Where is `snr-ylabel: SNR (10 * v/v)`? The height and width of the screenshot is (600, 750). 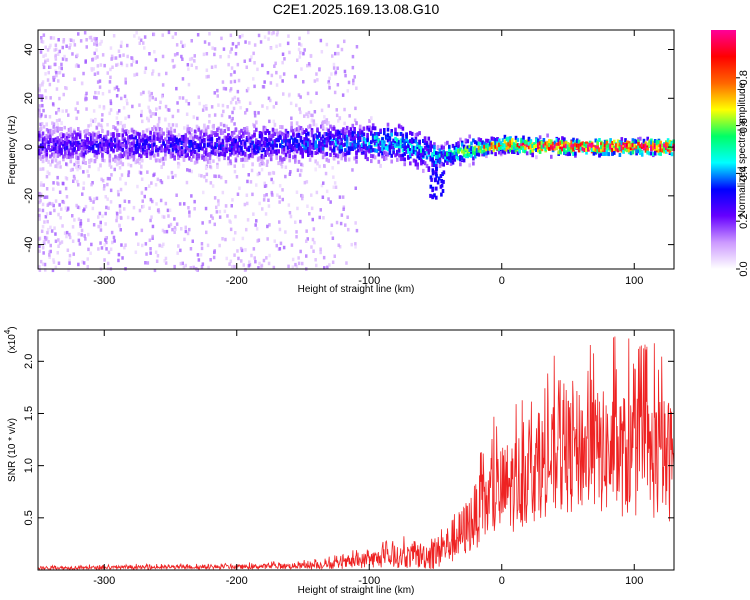
snr-ylabel: SNR (10 * v/v) is located at coordinates (12, 450).